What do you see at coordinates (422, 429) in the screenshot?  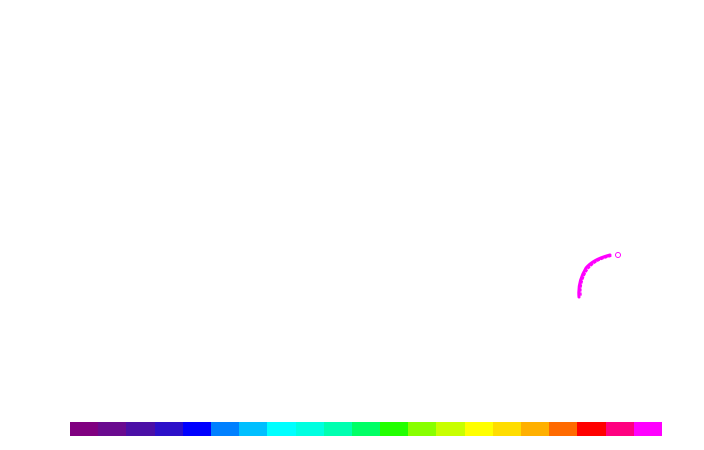 I see `color-swatch-chartreuse` at bounding box center [422, 429].